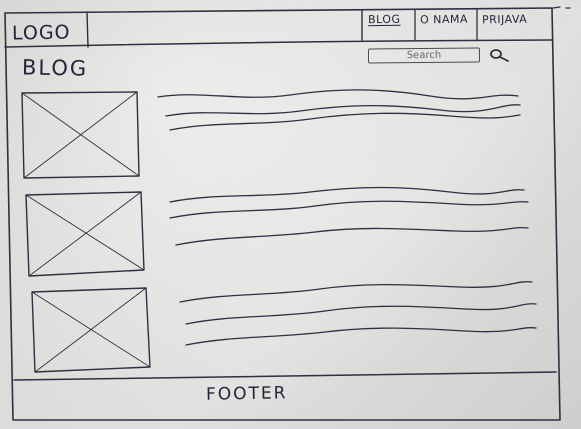 This screenshot has height=429, width=581. I want to click on header-divider, so click(278, 43).